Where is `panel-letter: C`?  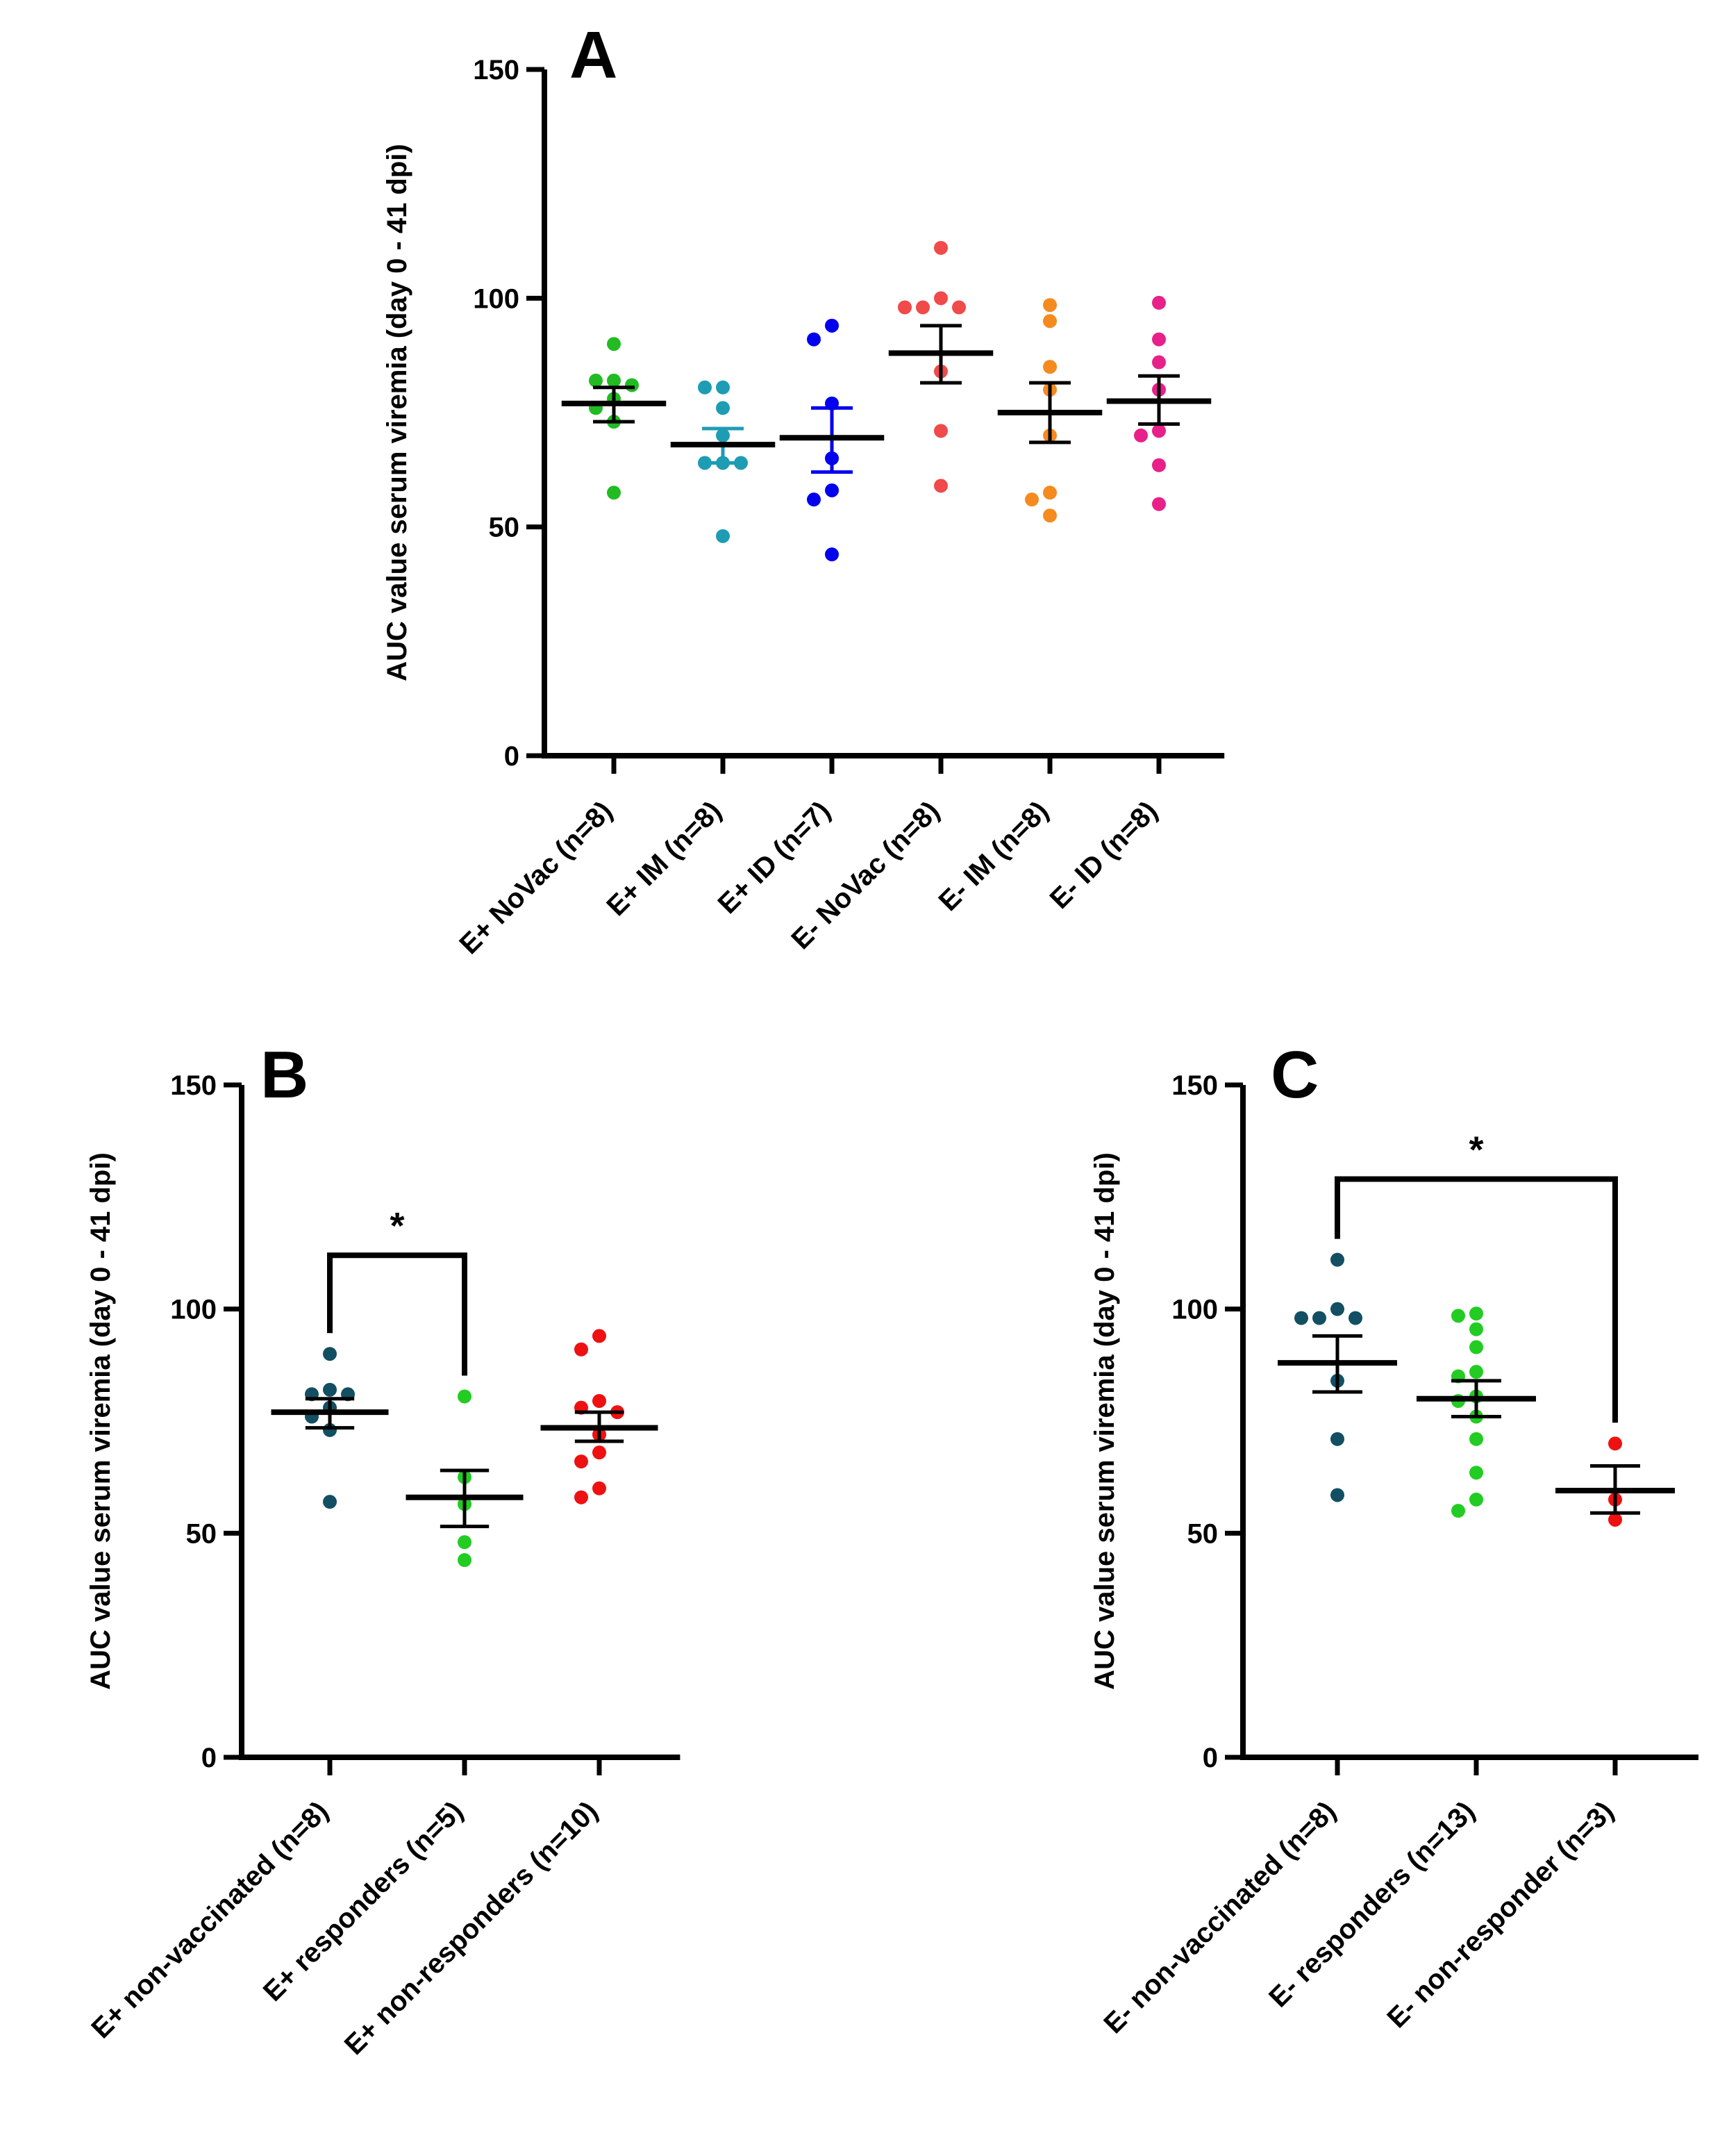
panel-letter: C is located at coordinates (1295, 1075).